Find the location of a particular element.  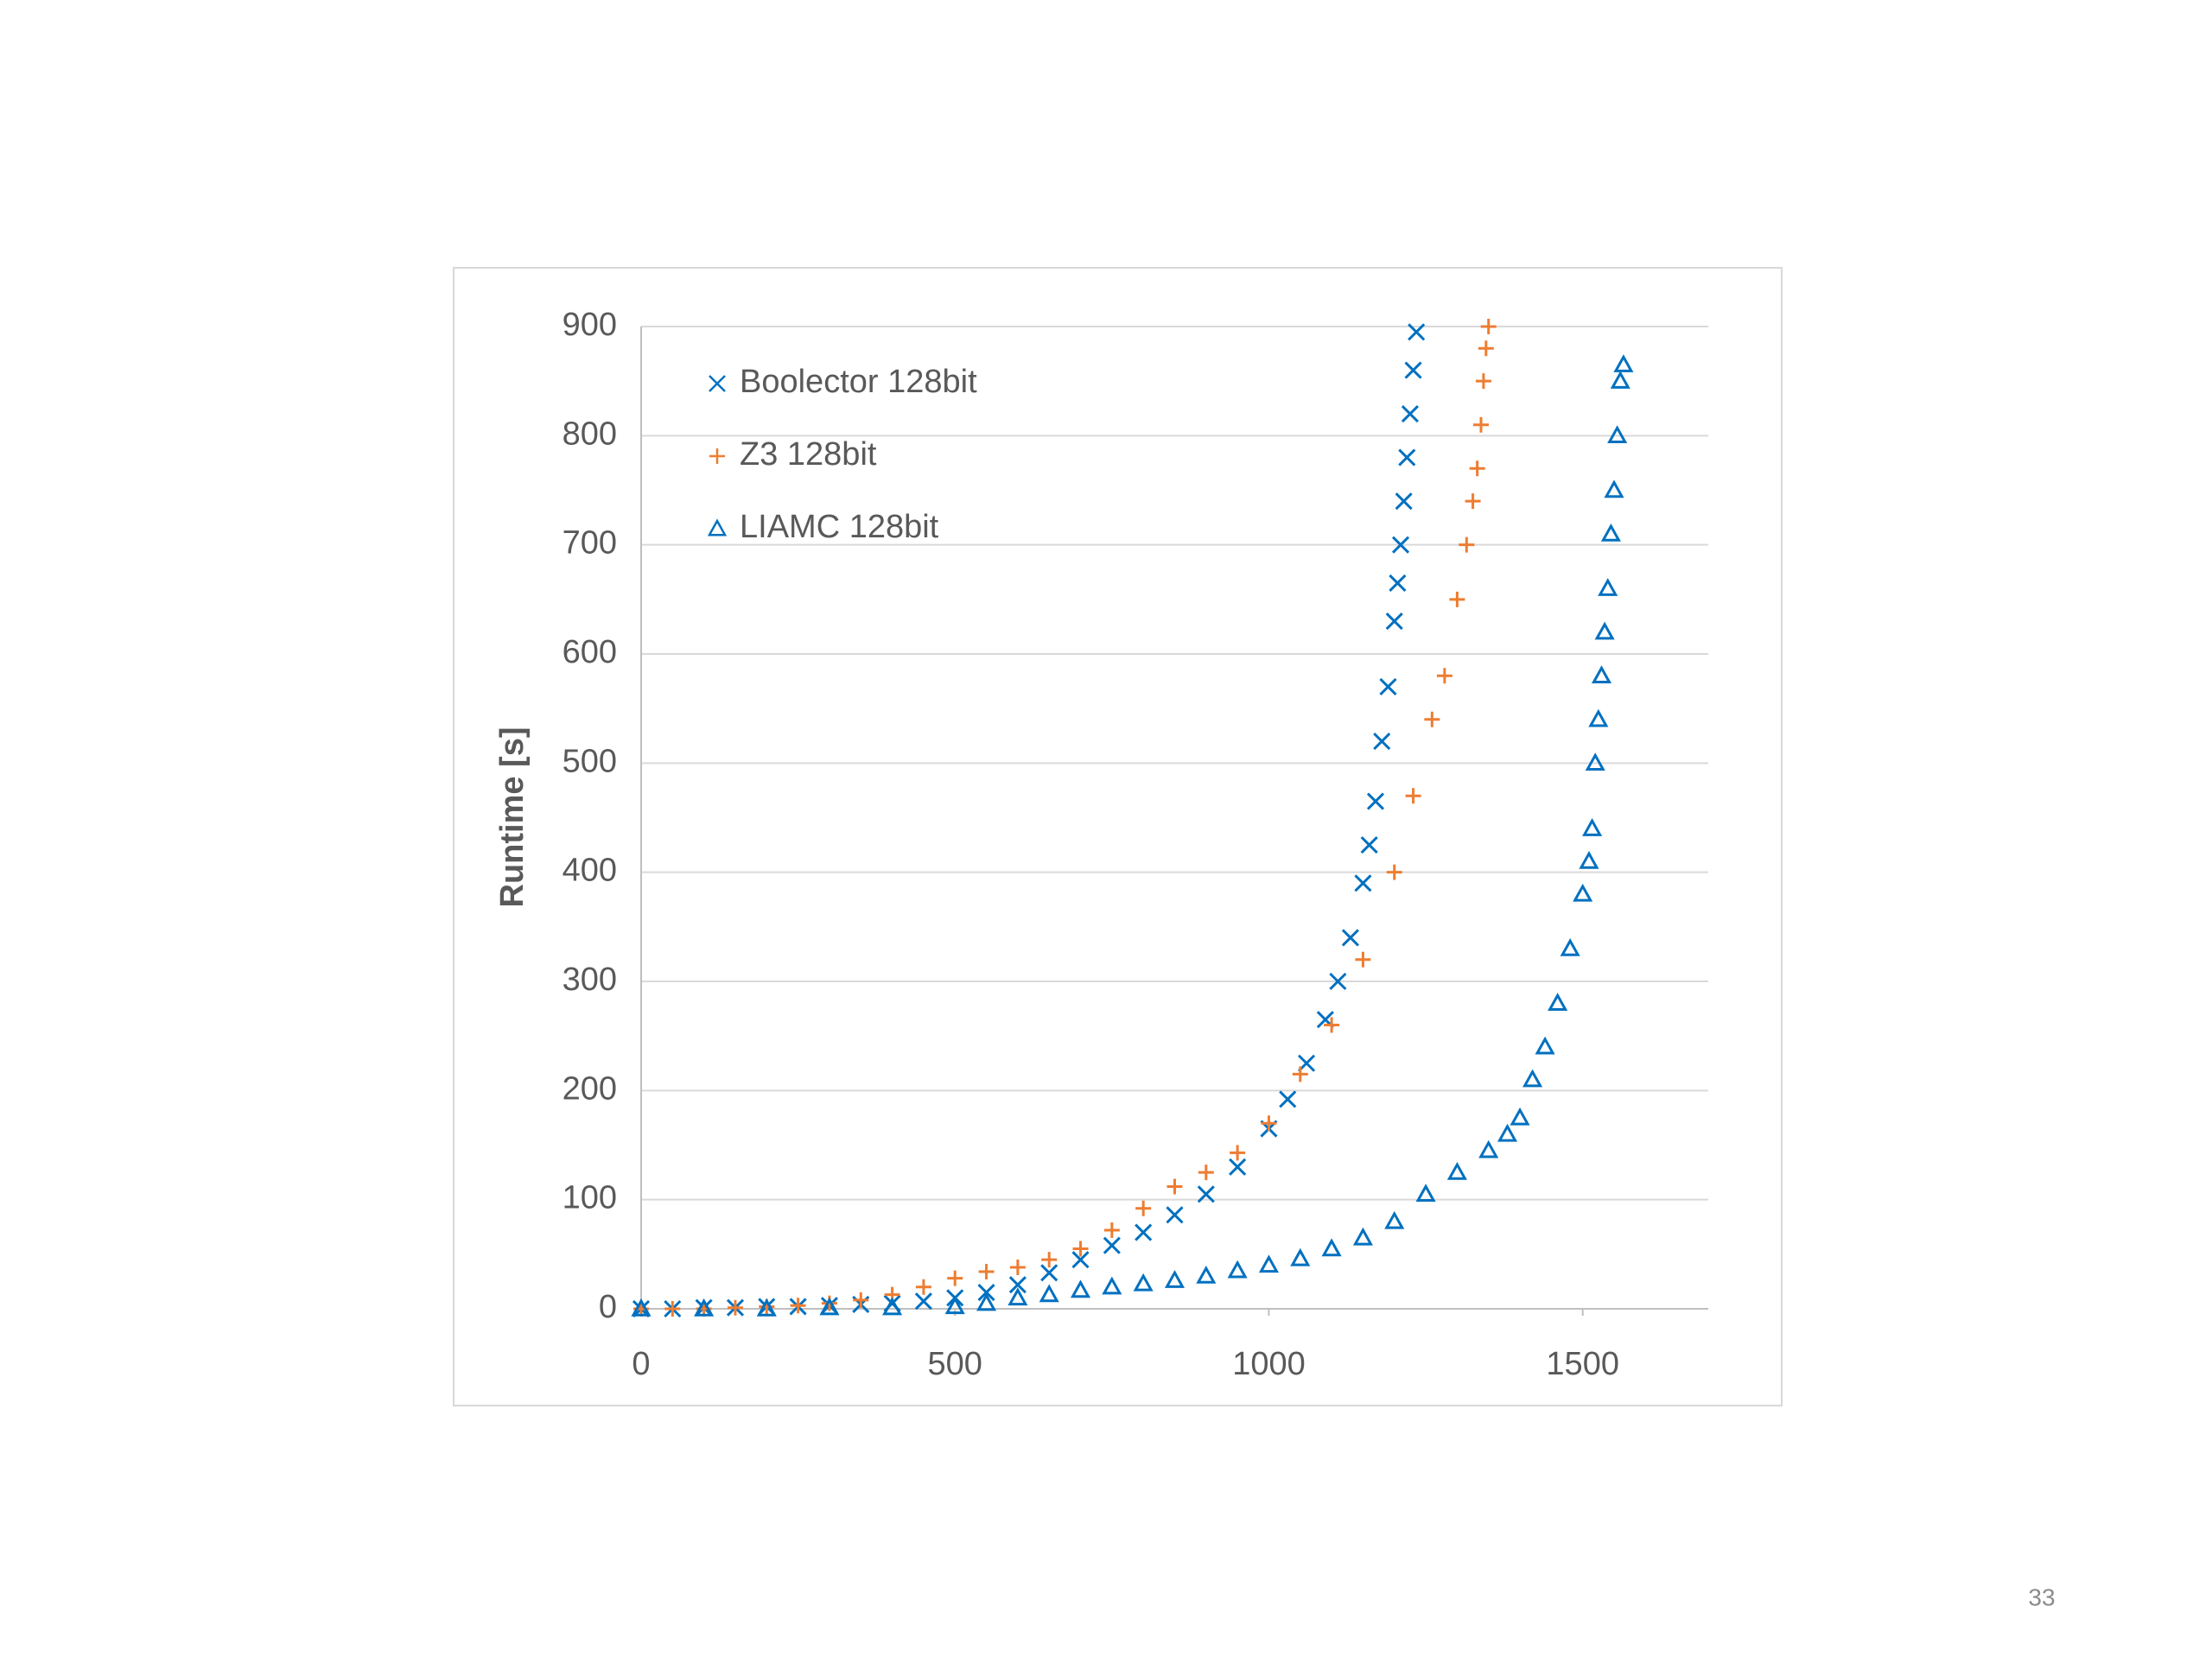

y-tick-label: 0 is located at coordinates (608, 1307).